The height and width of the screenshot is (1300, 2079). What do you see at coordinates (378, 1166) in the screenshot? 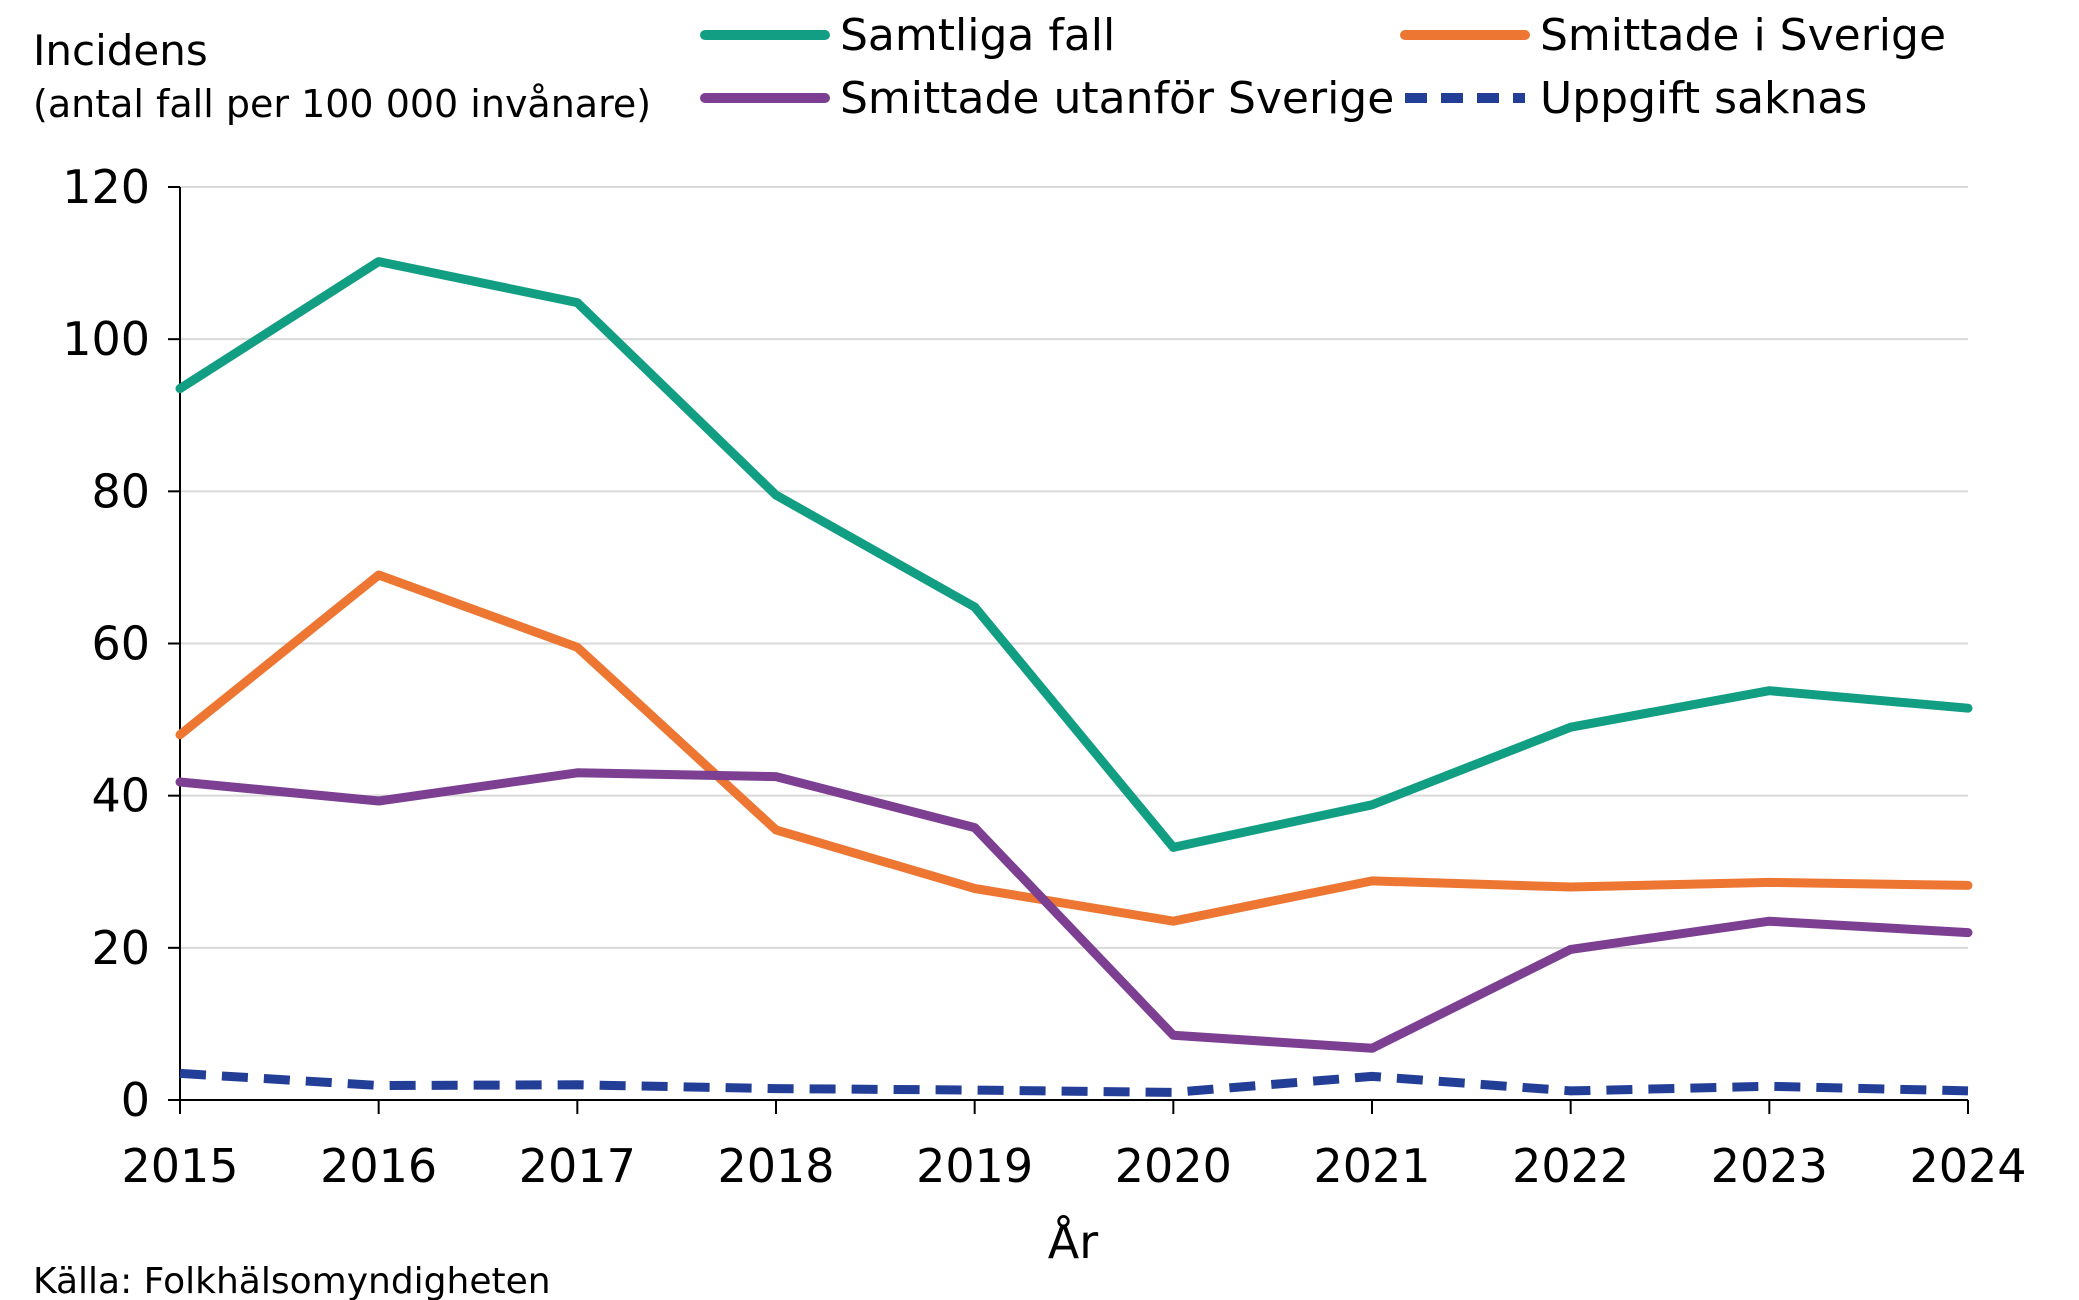
I see `x-tick-label: 2016` at bounding box center [378, 1166].